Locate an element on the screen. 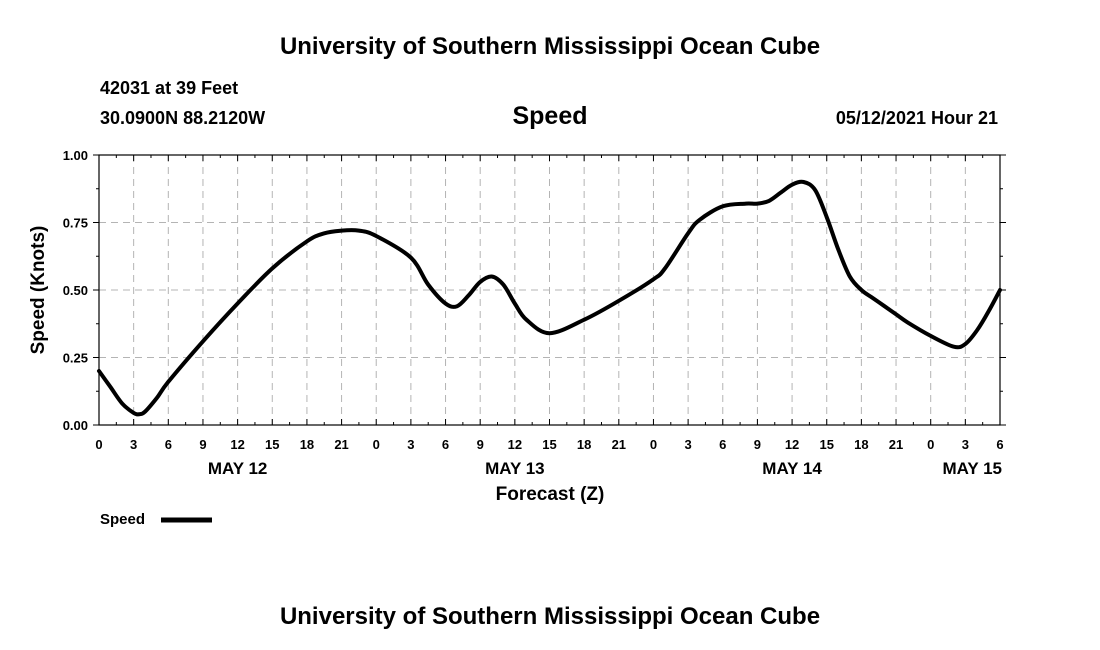 The image size is (1100, 650). date-label: MAY 14 is located at coordinates (792, 468).